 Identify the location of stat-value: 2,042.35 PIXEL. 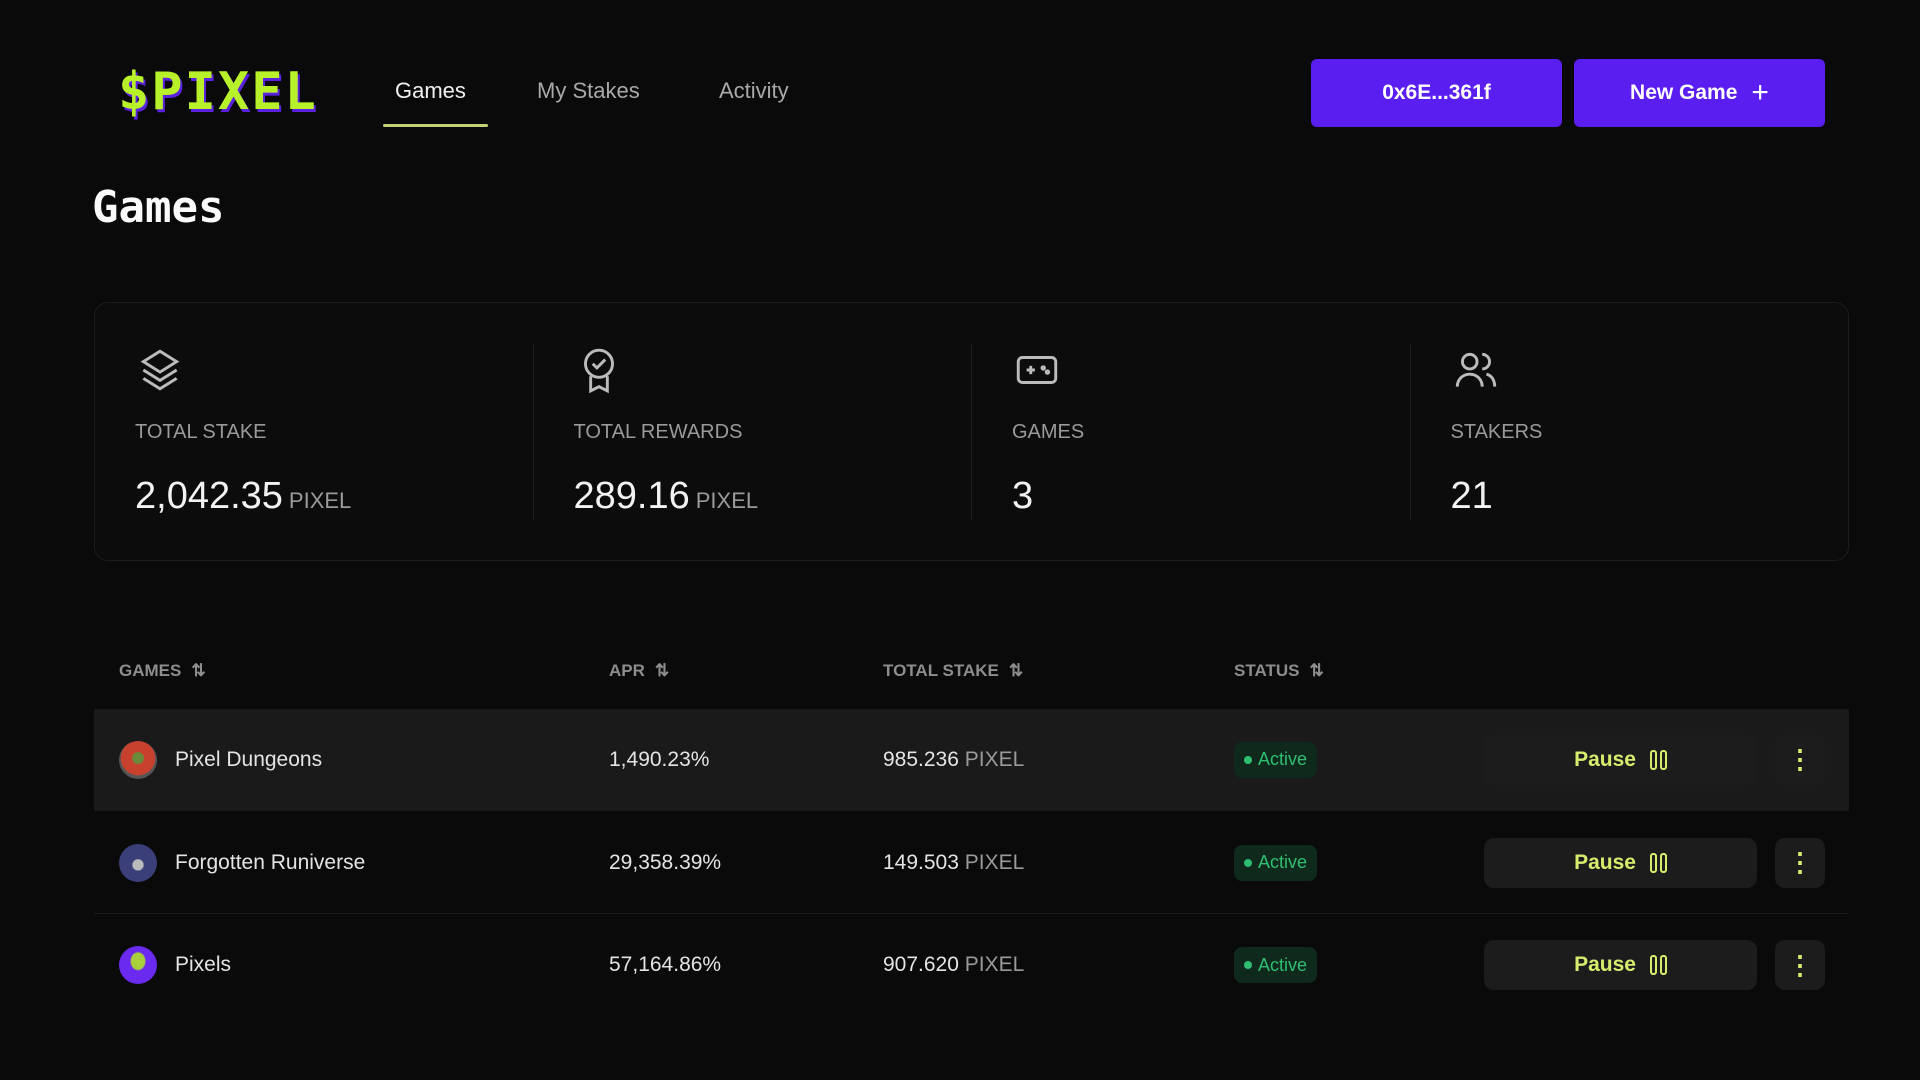
(243, 496).